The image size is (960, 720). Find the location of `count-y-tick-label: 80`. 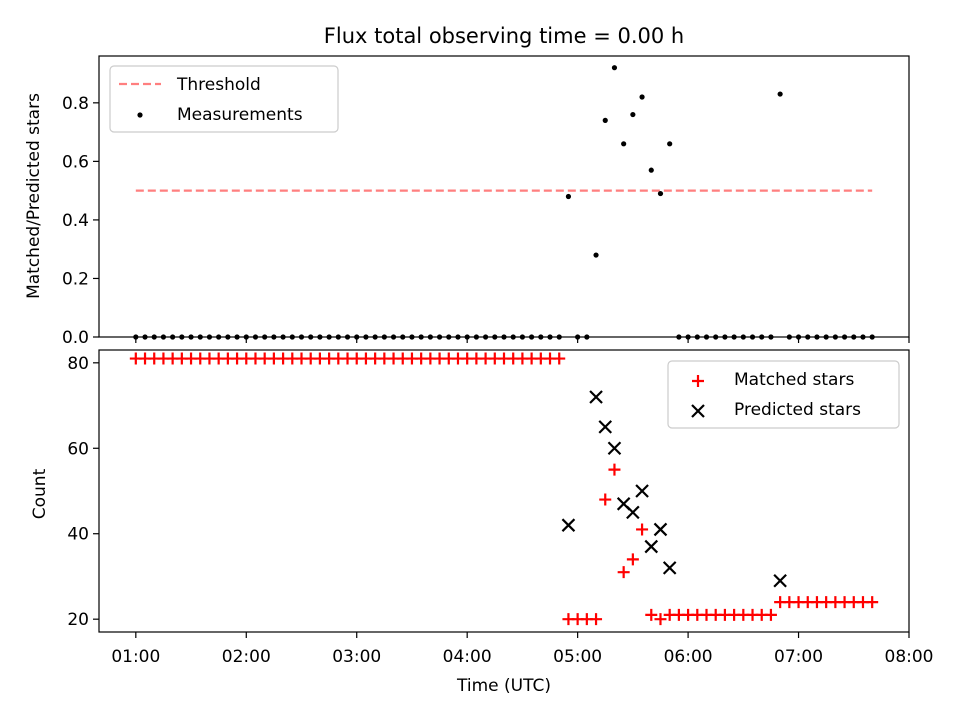

count-y-tick-label: 80 is located at coordinates (78, 364).